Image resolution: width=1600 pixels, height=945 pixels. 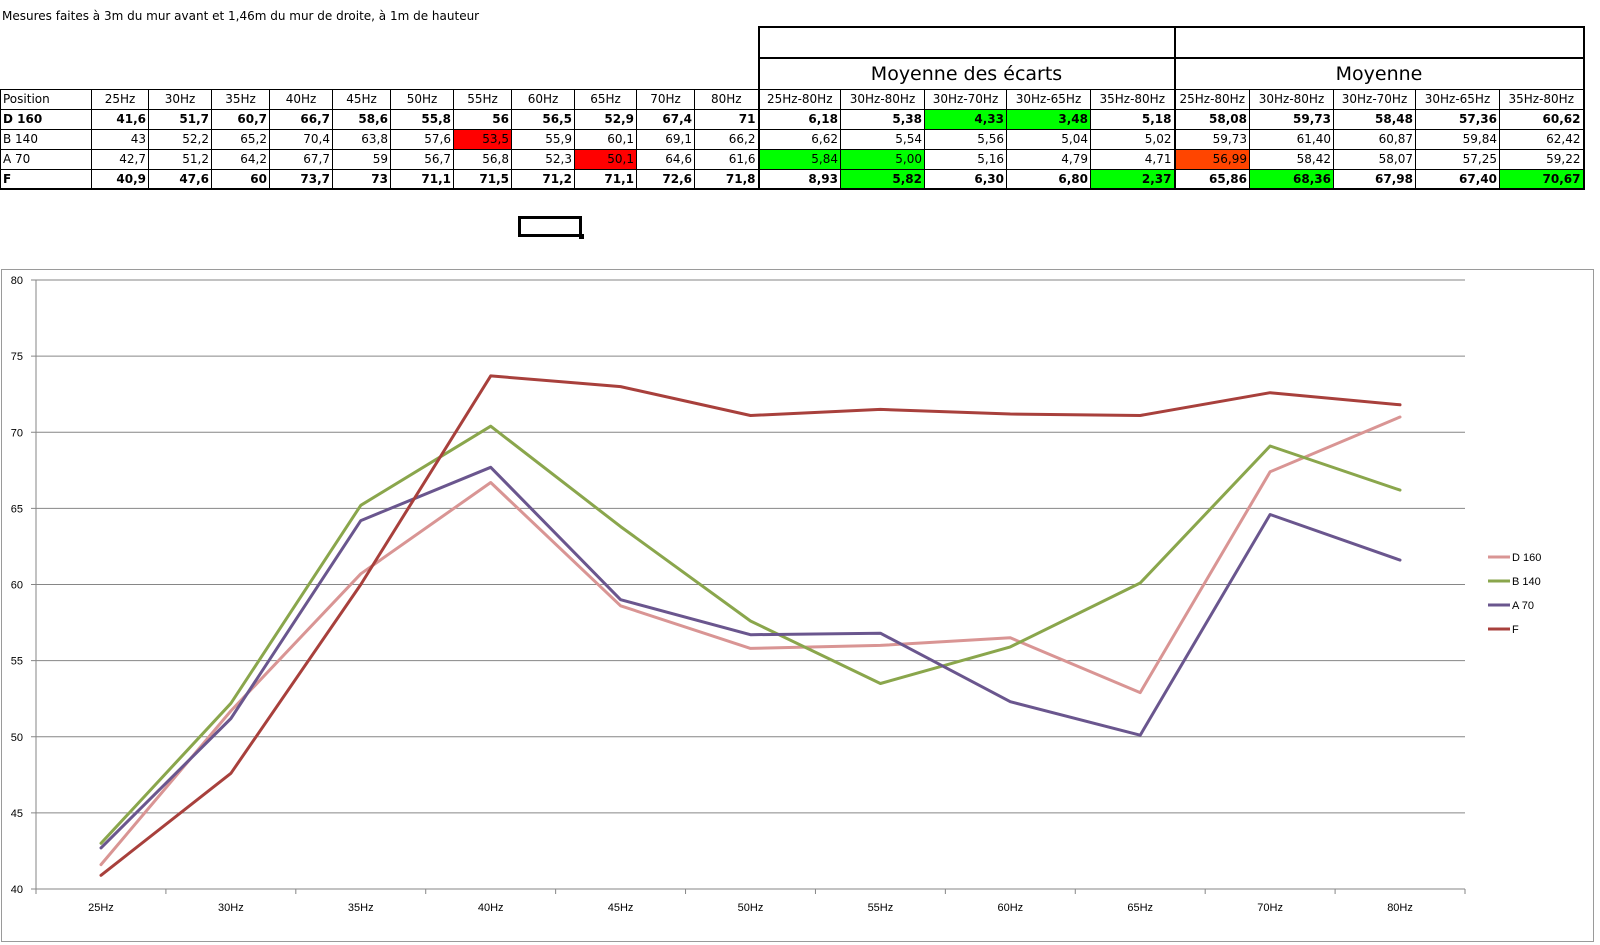 I want to click on value-cell: 56, so click(x=482, y=119).